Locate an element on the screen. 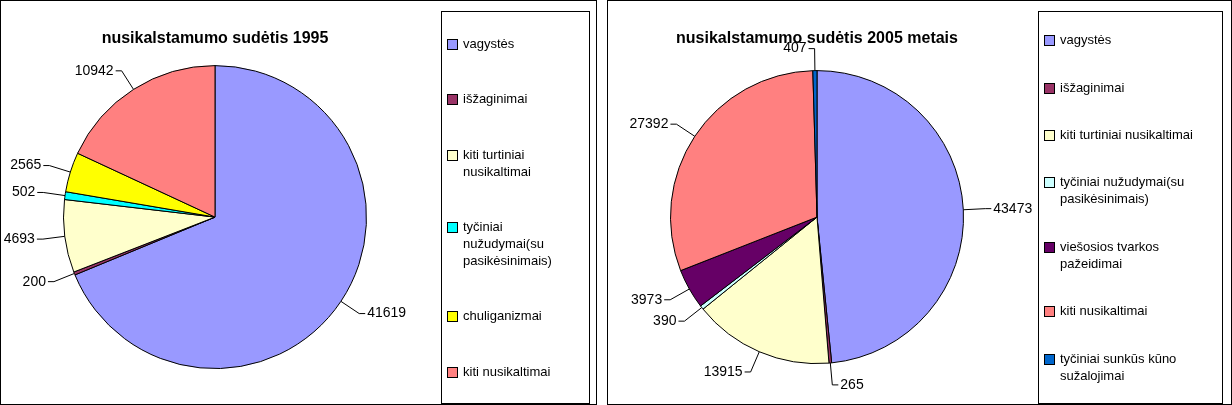 The height and width of the screenshot is (405, 1232). data-label: 200 is located at coordinates (34, 280).